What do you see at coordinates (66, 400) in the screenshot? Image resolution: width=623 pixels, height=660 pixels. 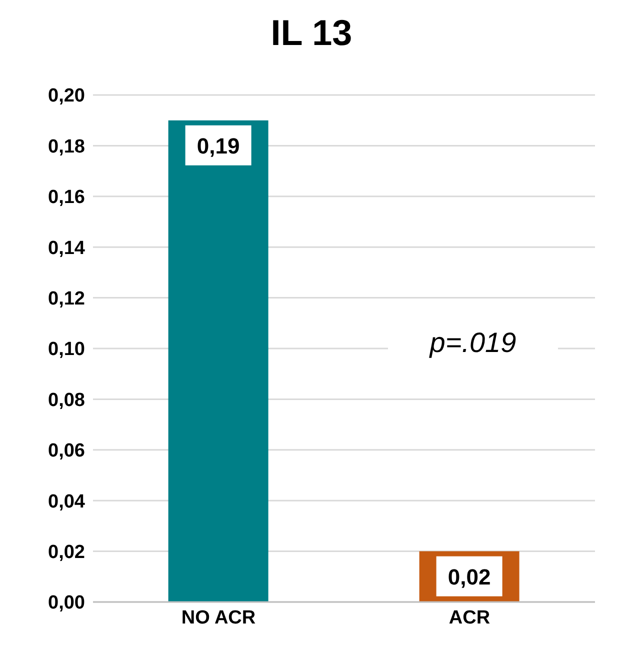 I see `y-tick-label: 0,08` at bounding box center [66, 400].